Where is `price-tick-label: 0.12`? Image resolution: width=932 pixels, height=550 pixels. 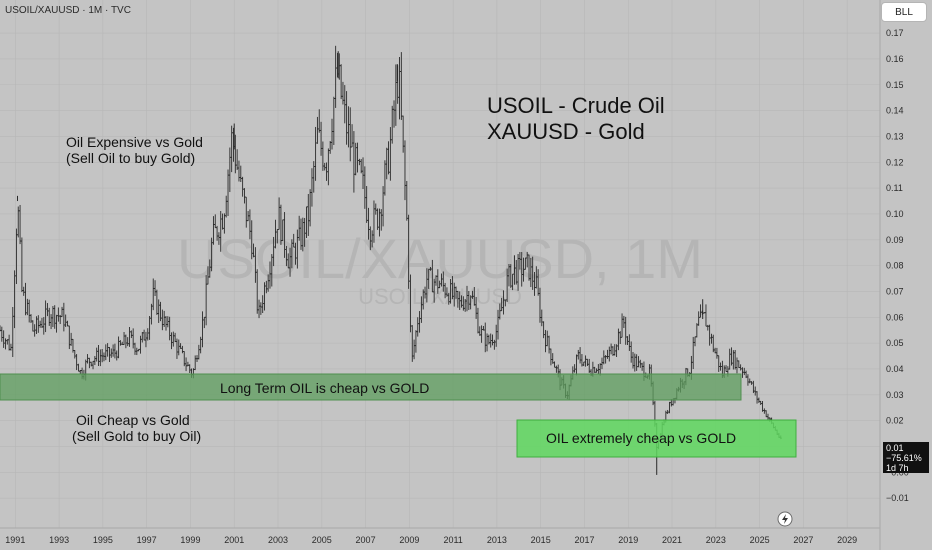
price-tick-label: 0.12 is located at coordinates (895, 162).